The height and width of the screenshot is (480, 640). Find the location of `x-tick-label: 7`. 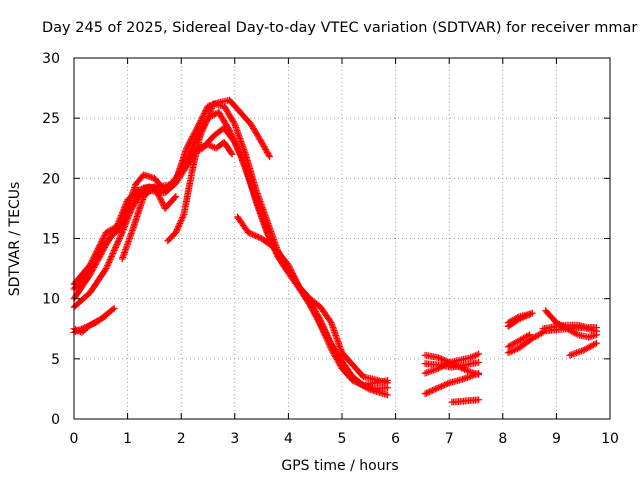

x-tick-label: 7 is located at coordinates (449, 439).